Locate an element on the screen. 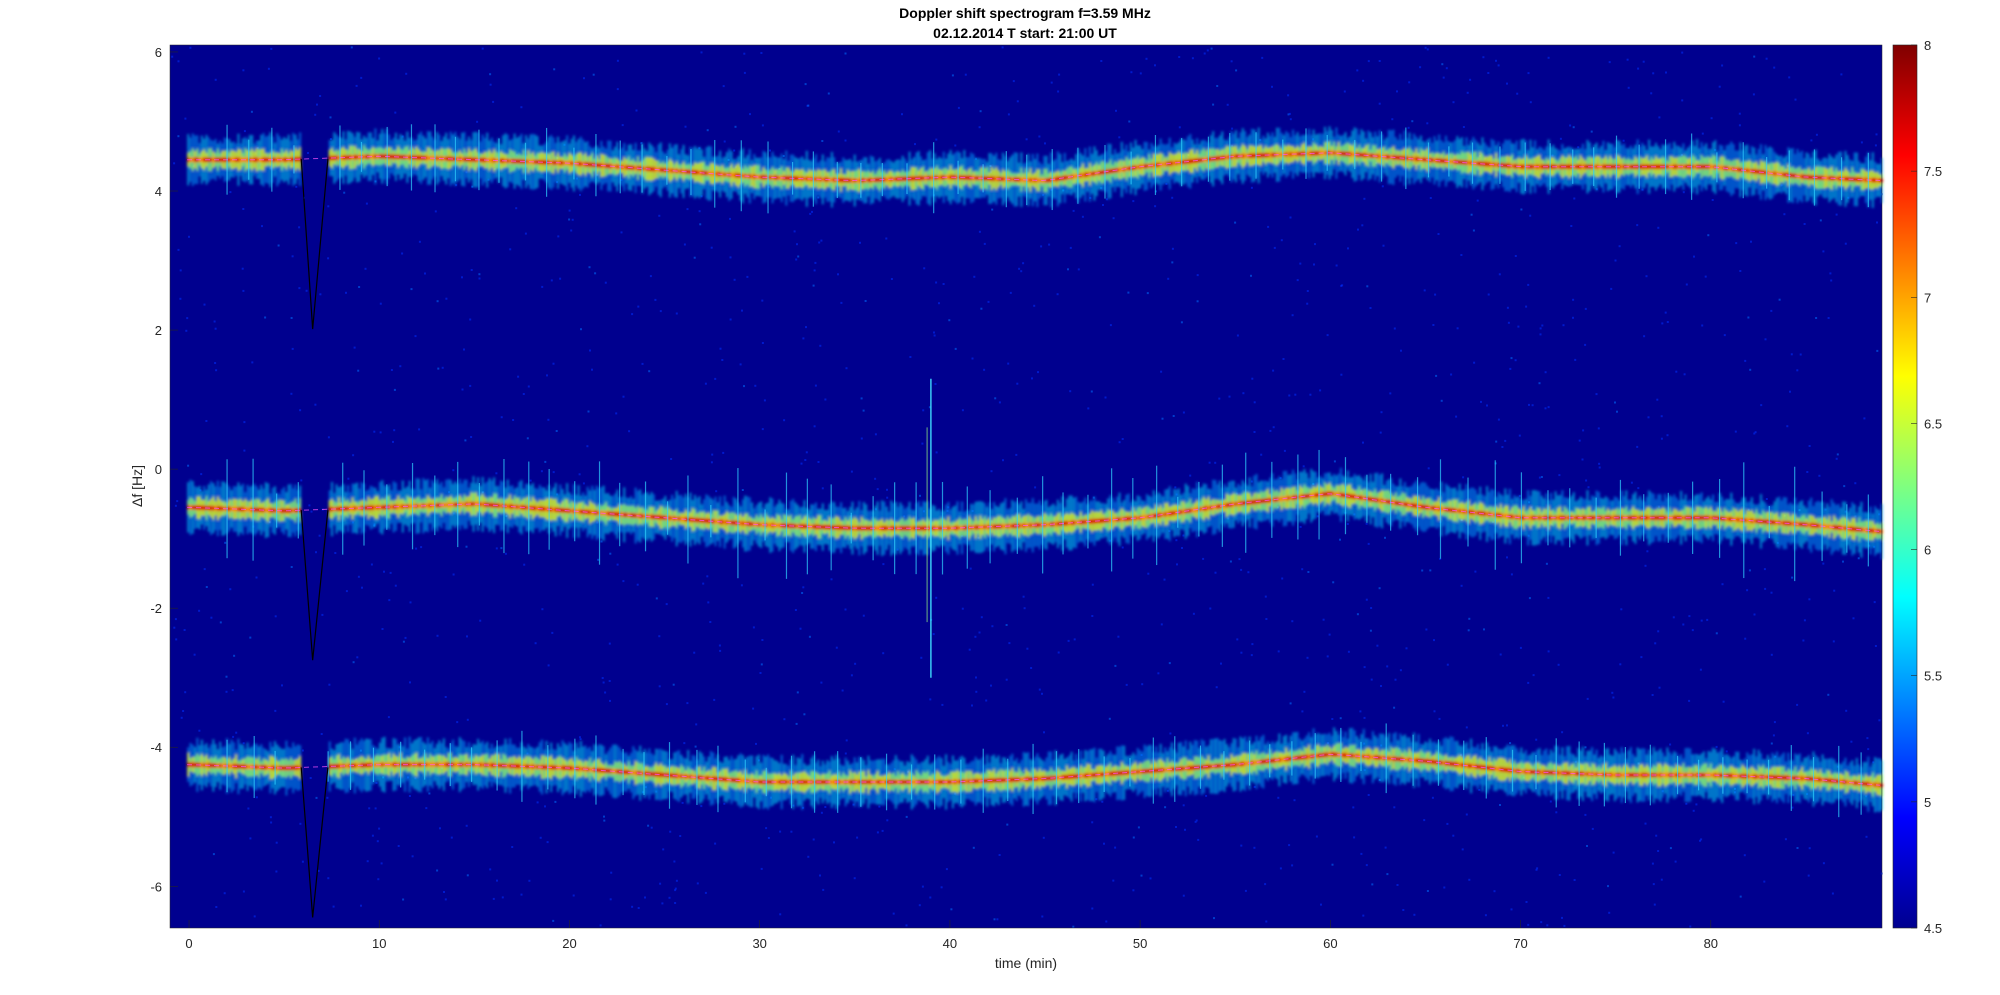 The height and width of the screenshot is (995, 2000). x-tick-label: 80 is located at coordinates (1711, 943).